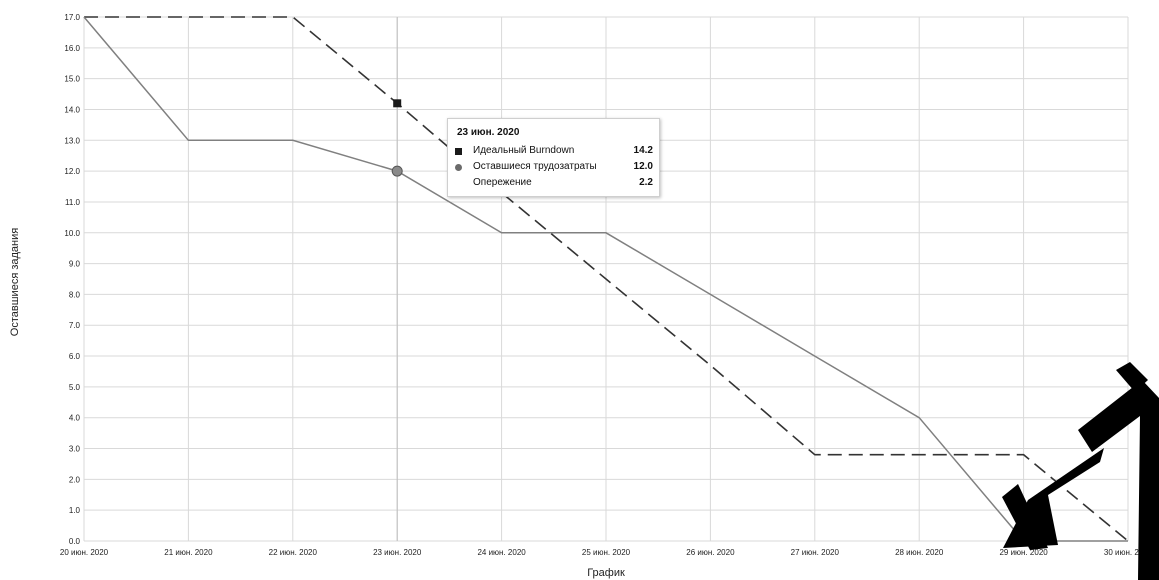  I want to click on y-tick-label: 15.0, so click(72, 79).